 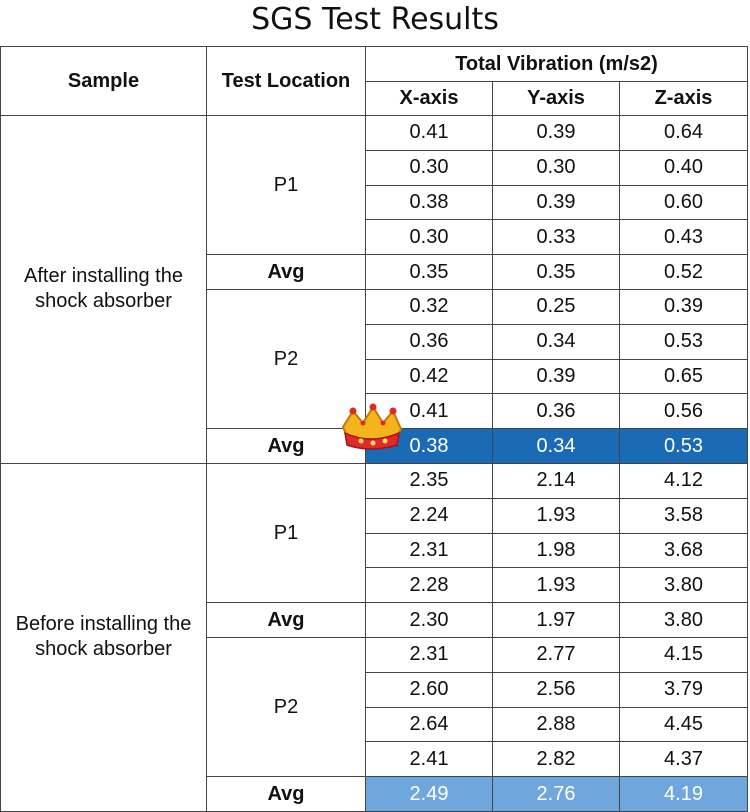 I want to click on table-row: 0.41 0.36 0.56, so click(x=374, y=411).